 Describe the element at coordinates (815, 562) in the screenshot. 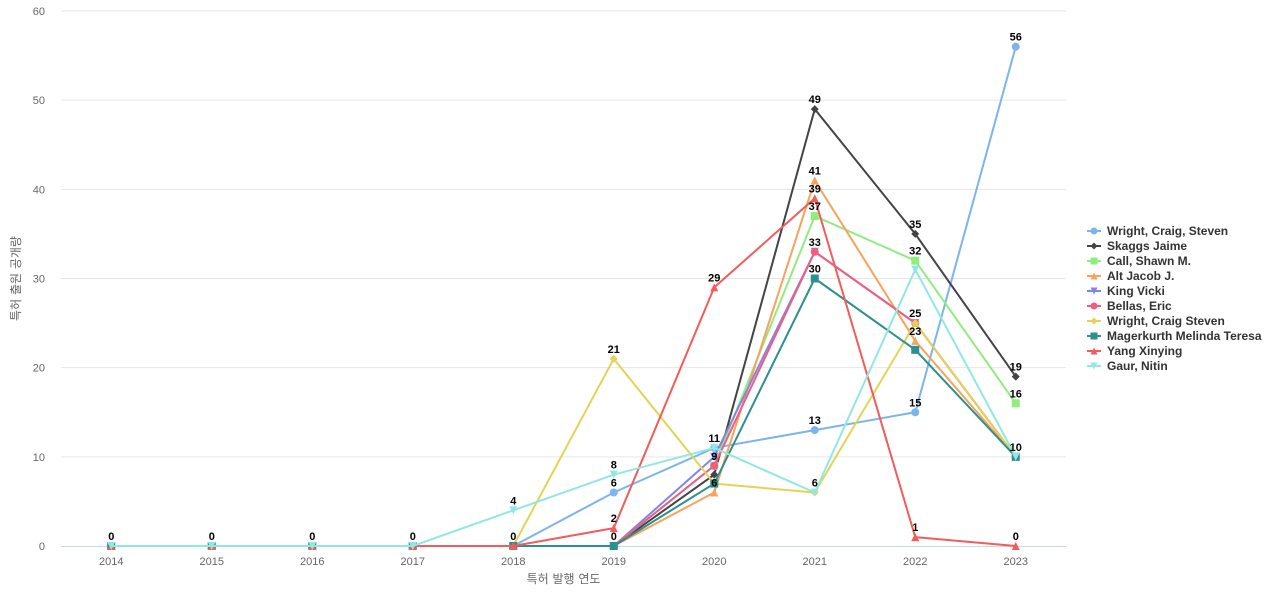

I see `x-tick-label: 2021` at that location.